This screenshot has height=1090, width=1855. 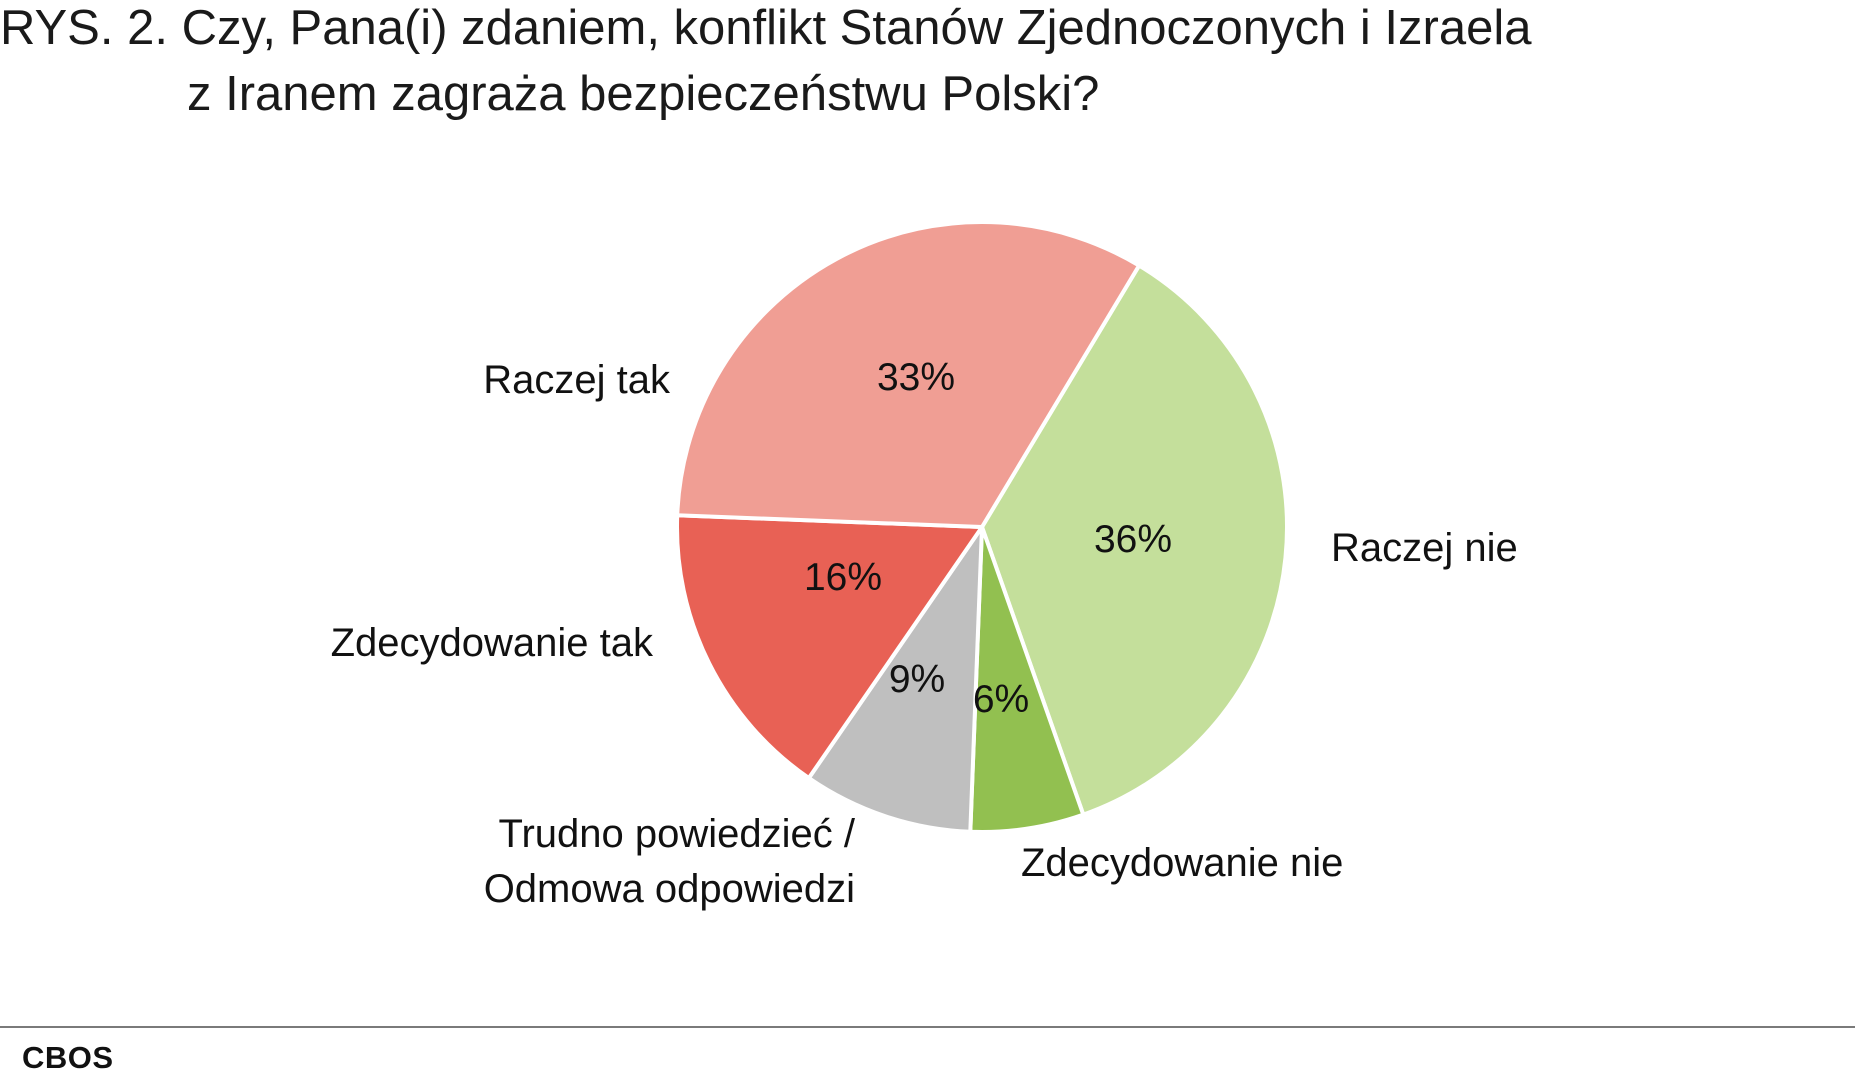 I want to click on category-label-zdecydowanie-nie: Zdecydowanie nie, so click(x=1182, y=863).